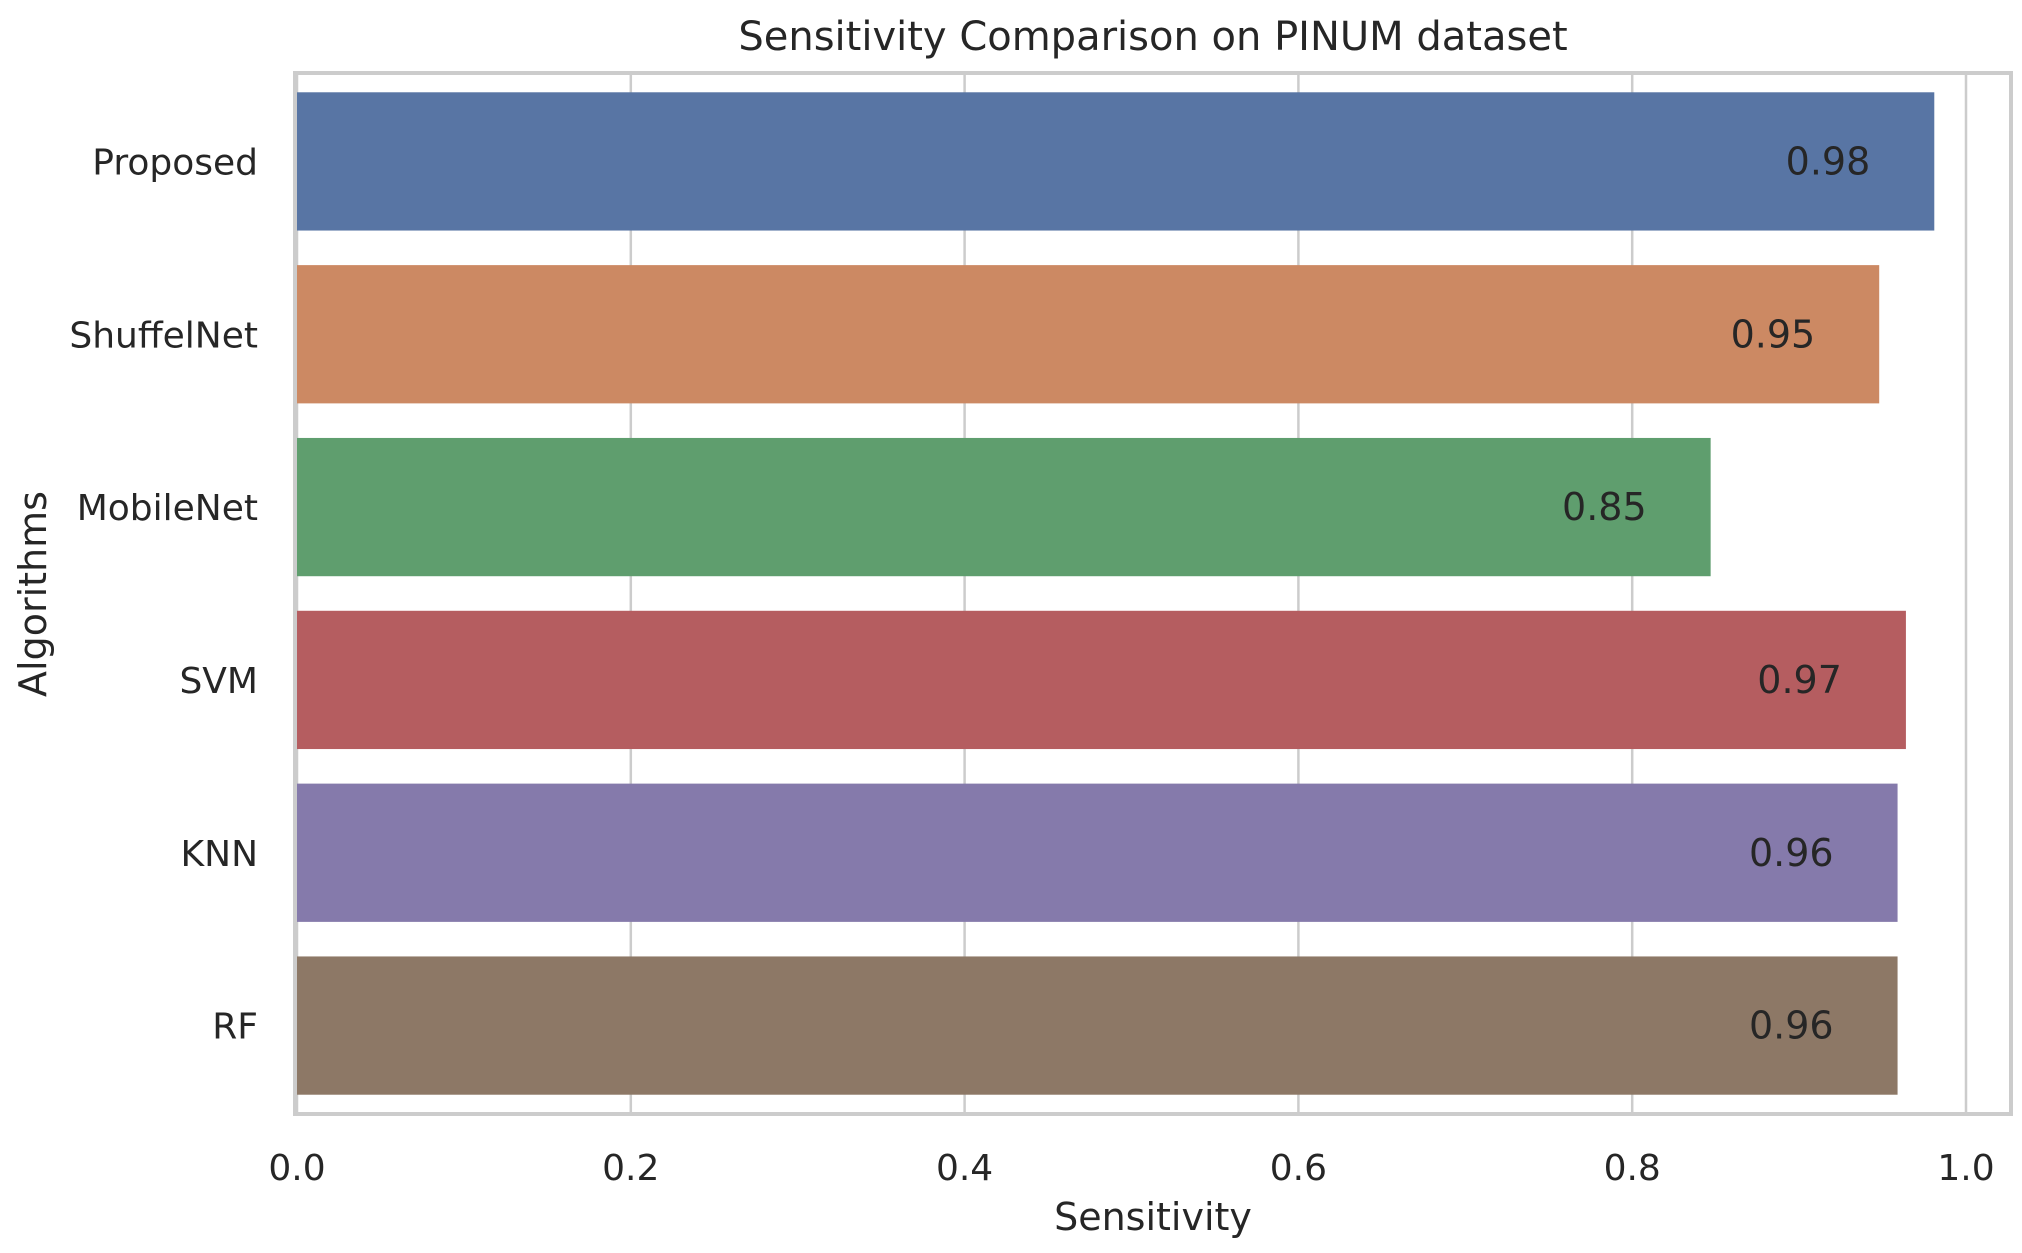 This screenshot has width=2022, height=1253. What do you see at coordinates (1152, 37) in the screenshot?
I see `chart-title: Sensitivity Comparison on PINUM dataset` at bounding box center [1152, 37].